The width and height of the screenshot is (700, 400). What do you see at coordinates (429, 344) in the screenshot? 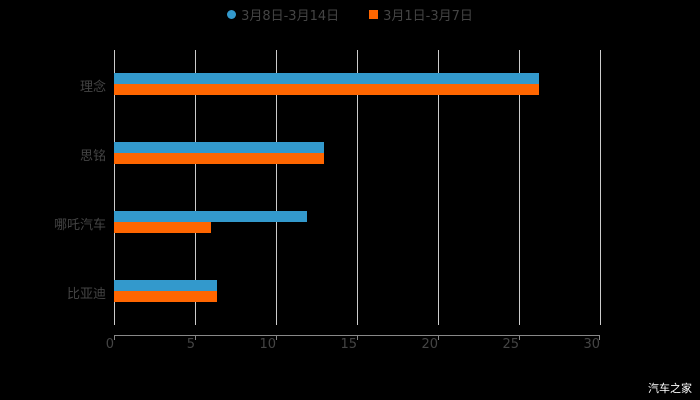
I see `x-tick-label: 20` at bounding box center [429, 344].